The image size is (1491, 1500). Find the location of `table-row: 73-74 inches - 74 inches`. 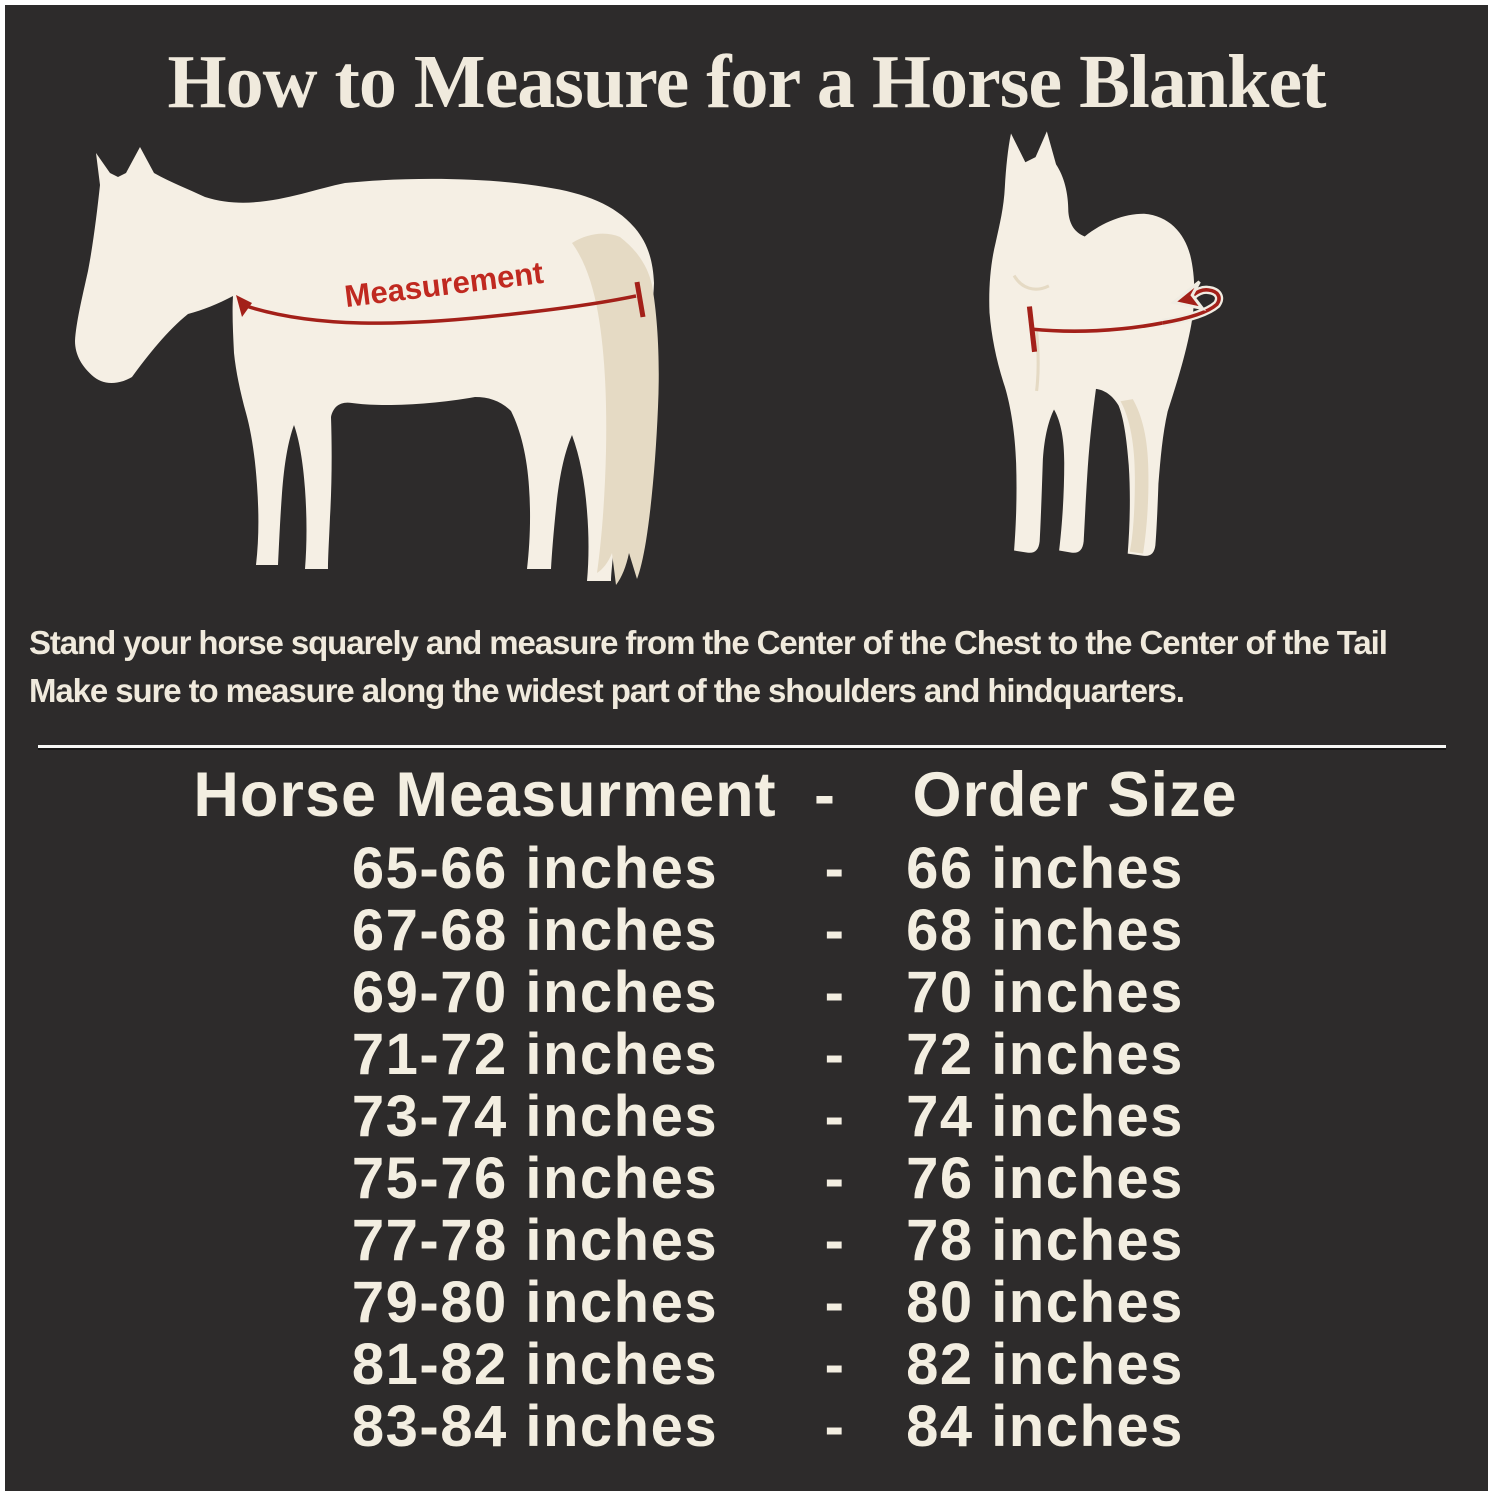

table-row: 73-74 inches - 74 inches is located at coordinates (746, 1117).